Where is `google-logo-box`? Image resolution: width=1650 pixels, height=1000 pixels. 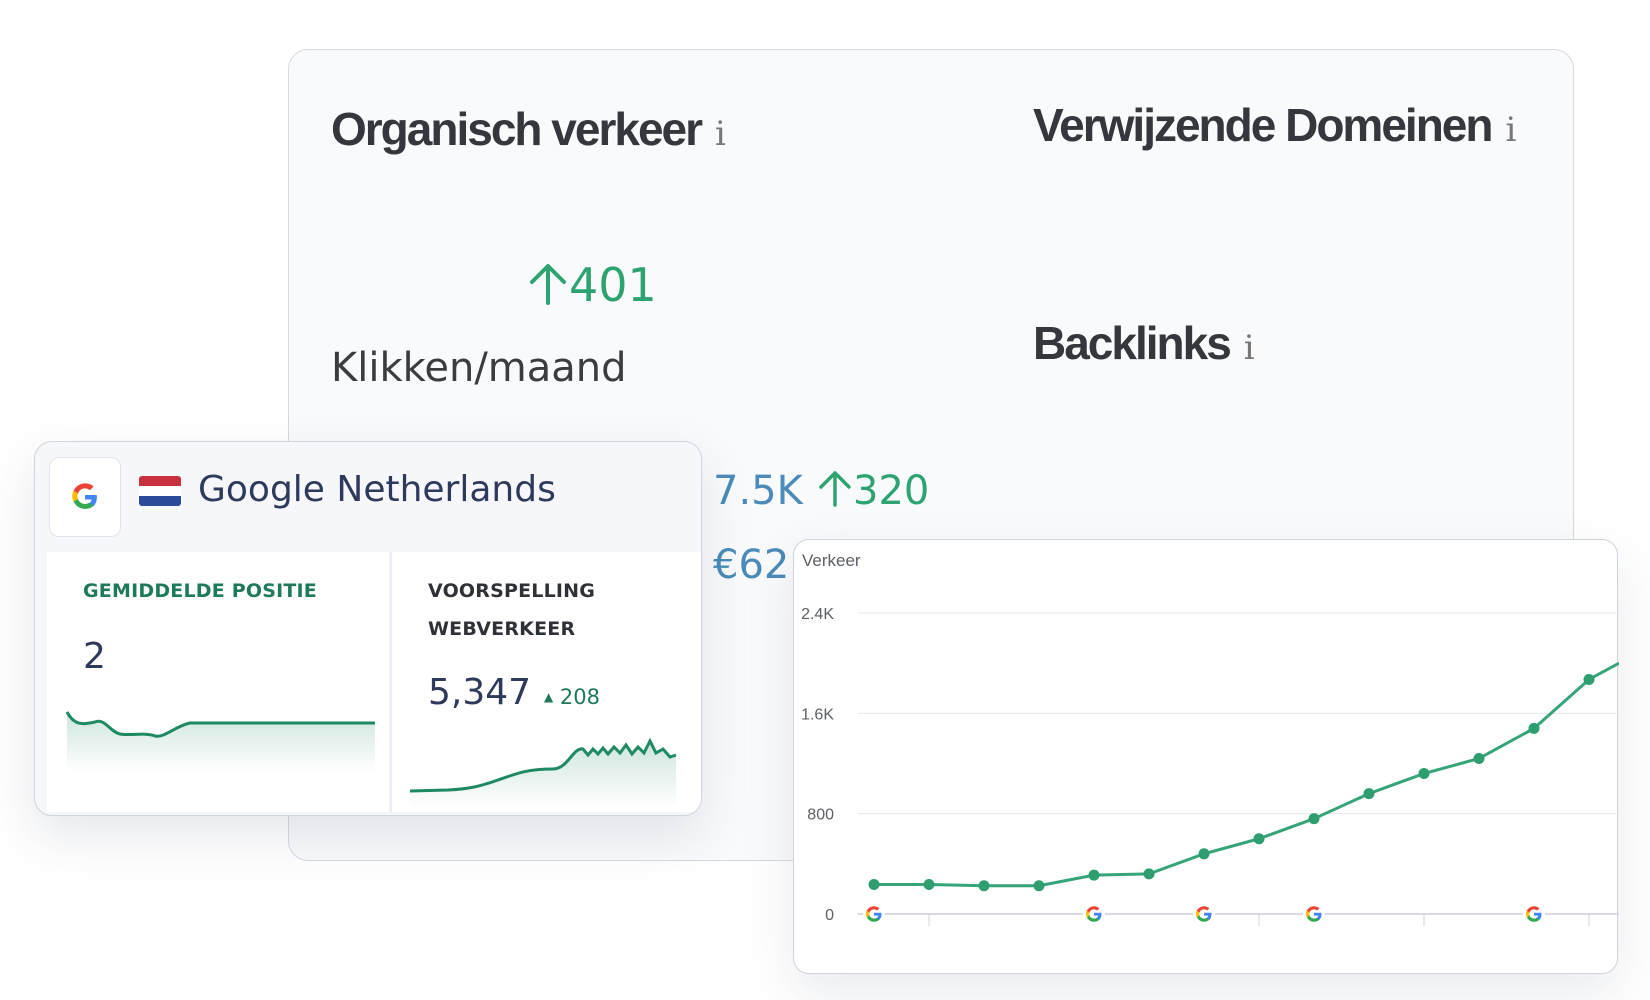 google-logo-box is located at coordinates (85, 497).